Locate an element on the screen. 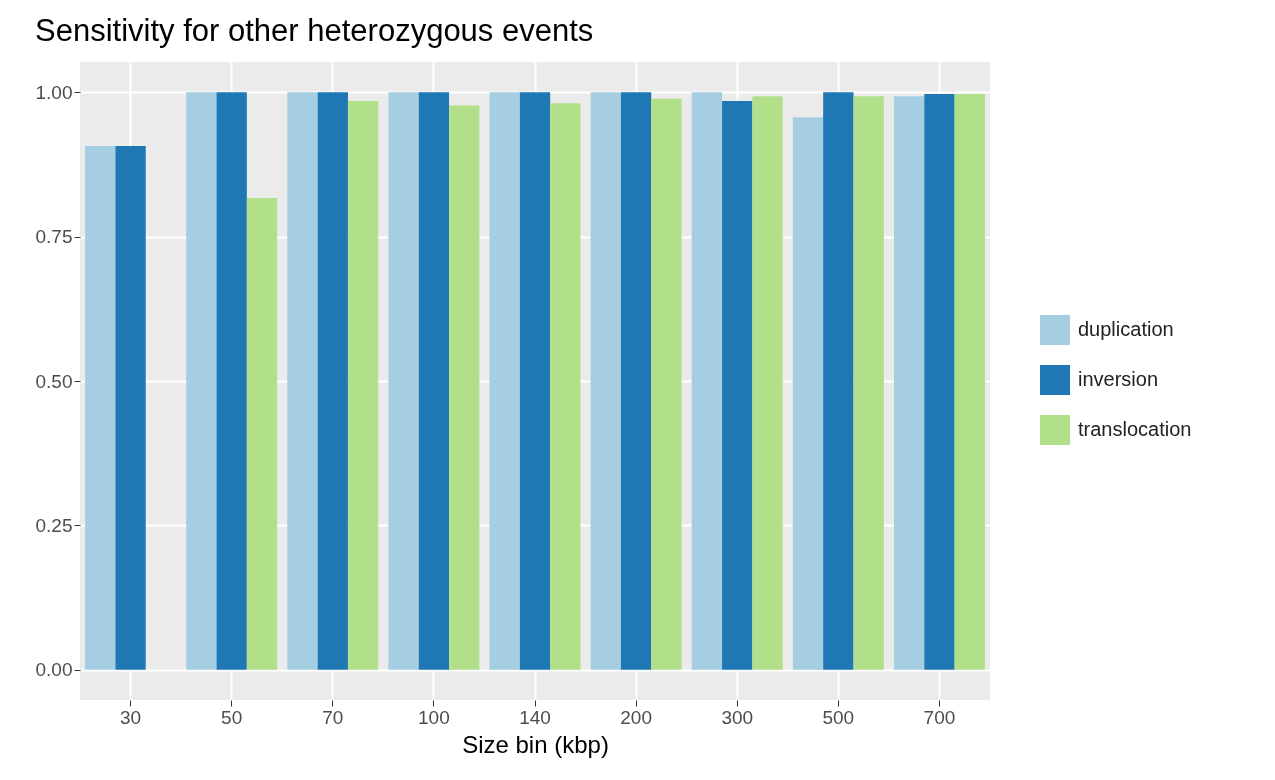 This screenshot has height=780, width=1275. x-axis-title: Size bin (kbp) is located at coordinates (535, 744).